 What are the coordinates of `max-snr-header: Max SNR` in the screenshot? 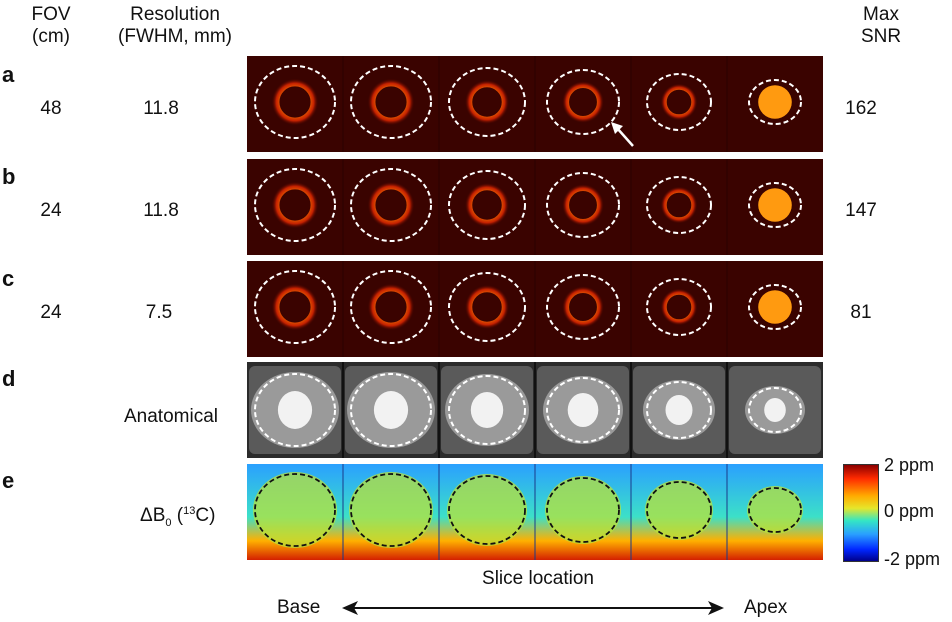 It's located at (881, 25).